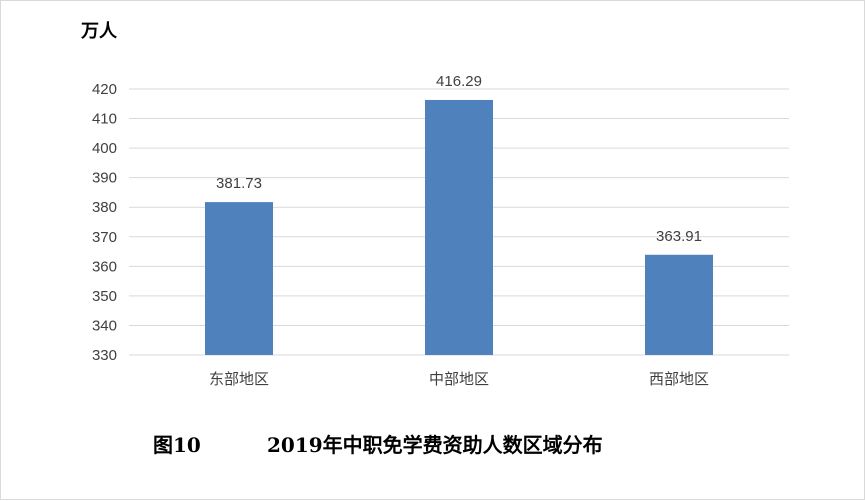 Image resolution: width=865 pixels, height=501 pixels. I want to click on y-tick-label: 350, so click(104, 296).